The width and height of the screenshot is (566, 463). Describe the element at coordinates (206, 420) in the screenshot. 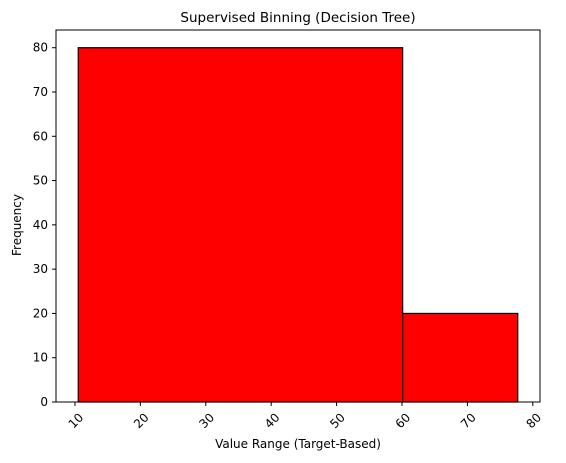

I see `x-tick-label: 30` at that location.